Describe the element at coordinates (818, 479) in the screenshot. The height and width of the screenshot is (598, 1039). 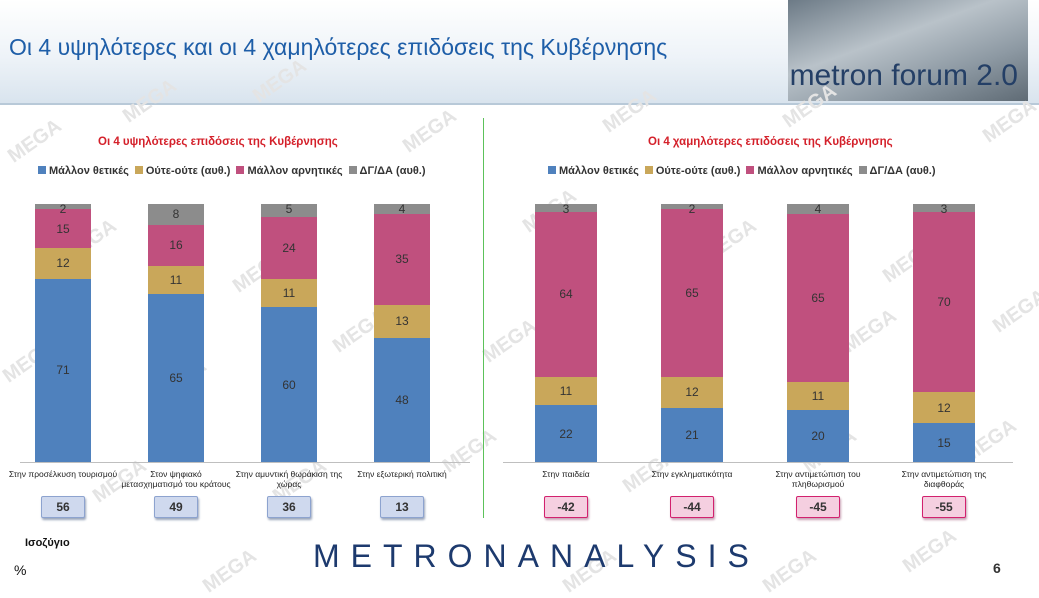
I see `category-label: Στην αντιμετώπιση του πληθωρισμού` at that location.